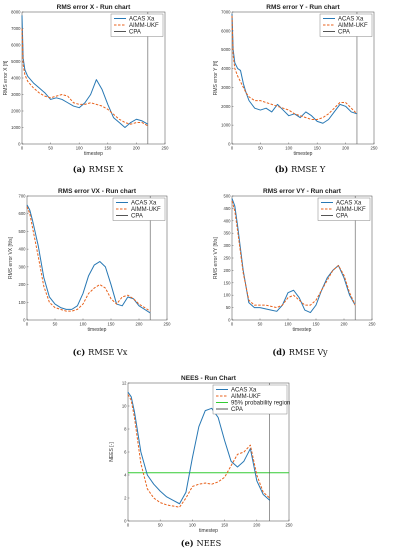 The height and width of the screenshot is (550, 402). I want to click on y-tick-label: 4000, so click(16, 78).